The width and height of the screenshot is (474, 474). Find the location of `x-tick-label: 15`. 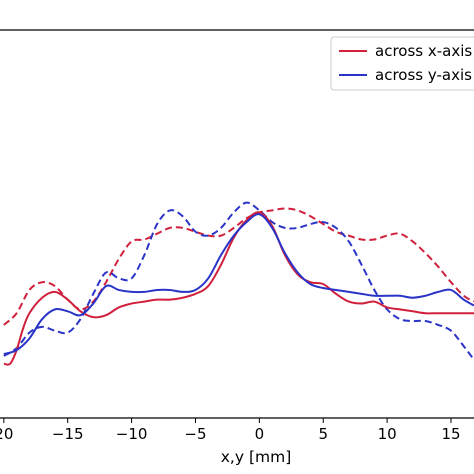

x-tick-label: 15 is located at coordinates (450, 434).